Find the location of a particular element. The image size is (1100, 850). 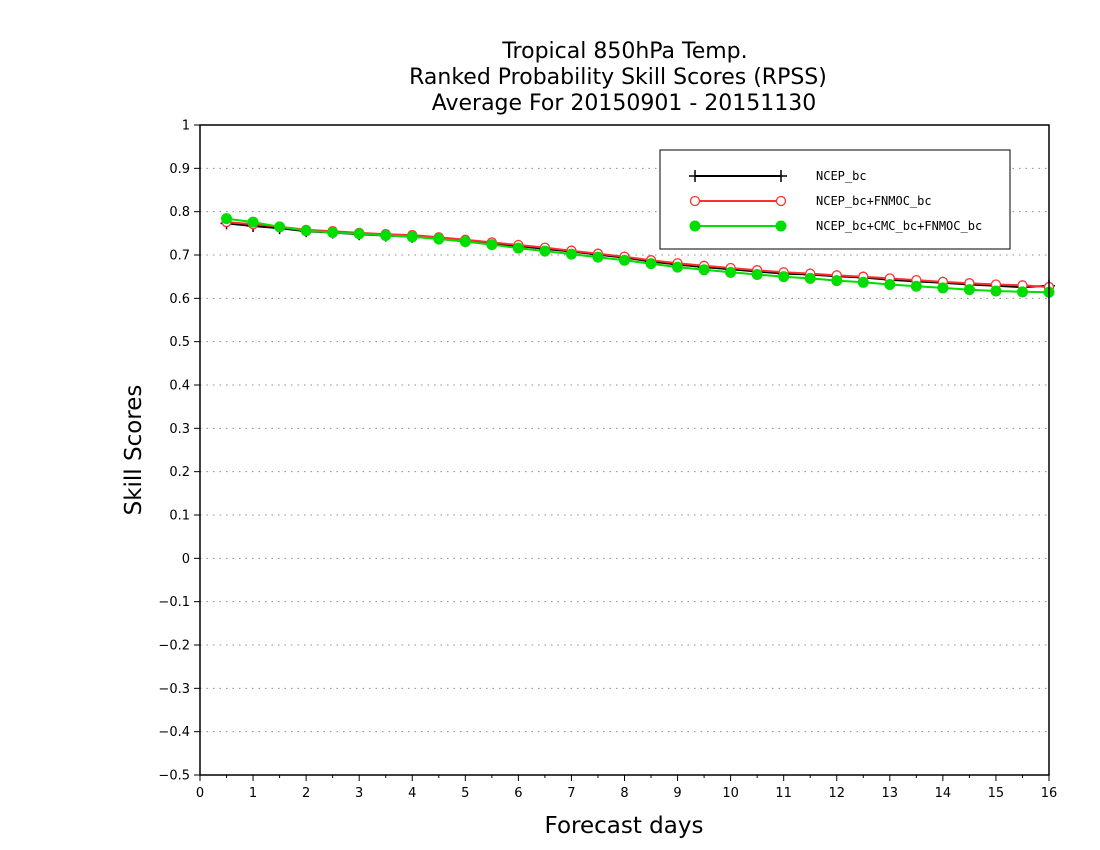

y-tick-label: 0.3 is located at coordinates (179, 429).